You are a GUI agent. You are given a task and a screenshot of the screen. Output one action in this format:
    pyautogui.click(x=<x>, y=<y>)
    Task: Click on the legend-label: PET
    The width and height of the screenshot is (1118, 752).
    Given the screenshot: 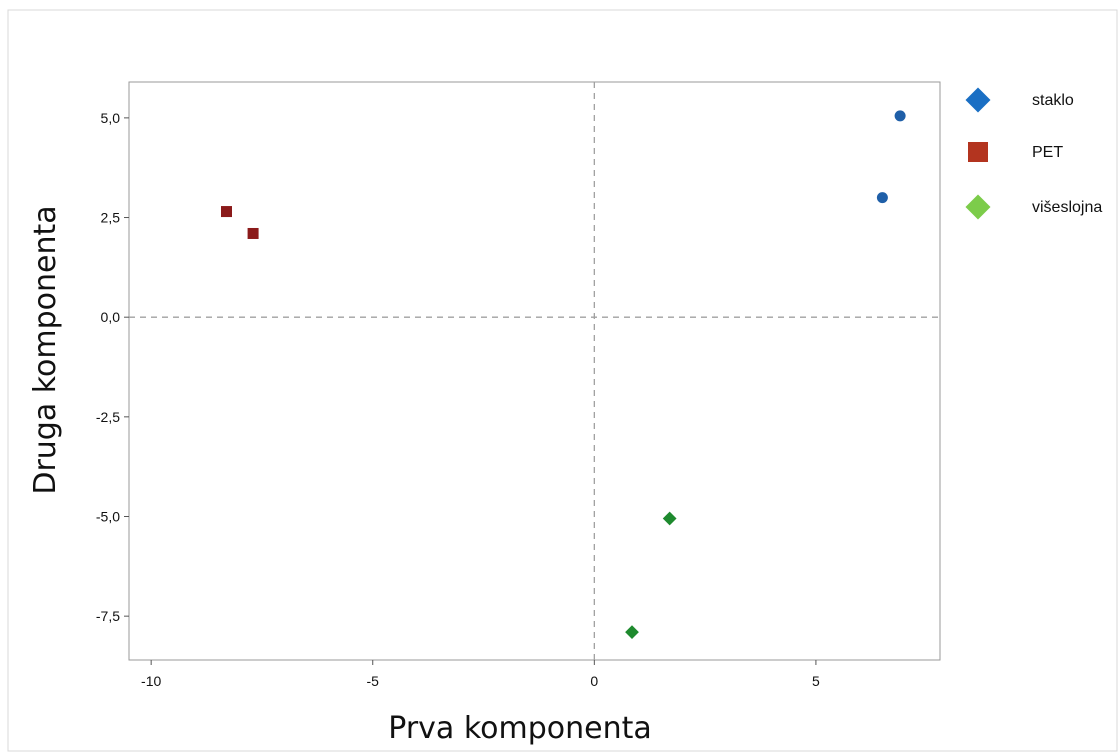 What is the action you would take?
    pyautogui.click(x=1047, y=152)
    